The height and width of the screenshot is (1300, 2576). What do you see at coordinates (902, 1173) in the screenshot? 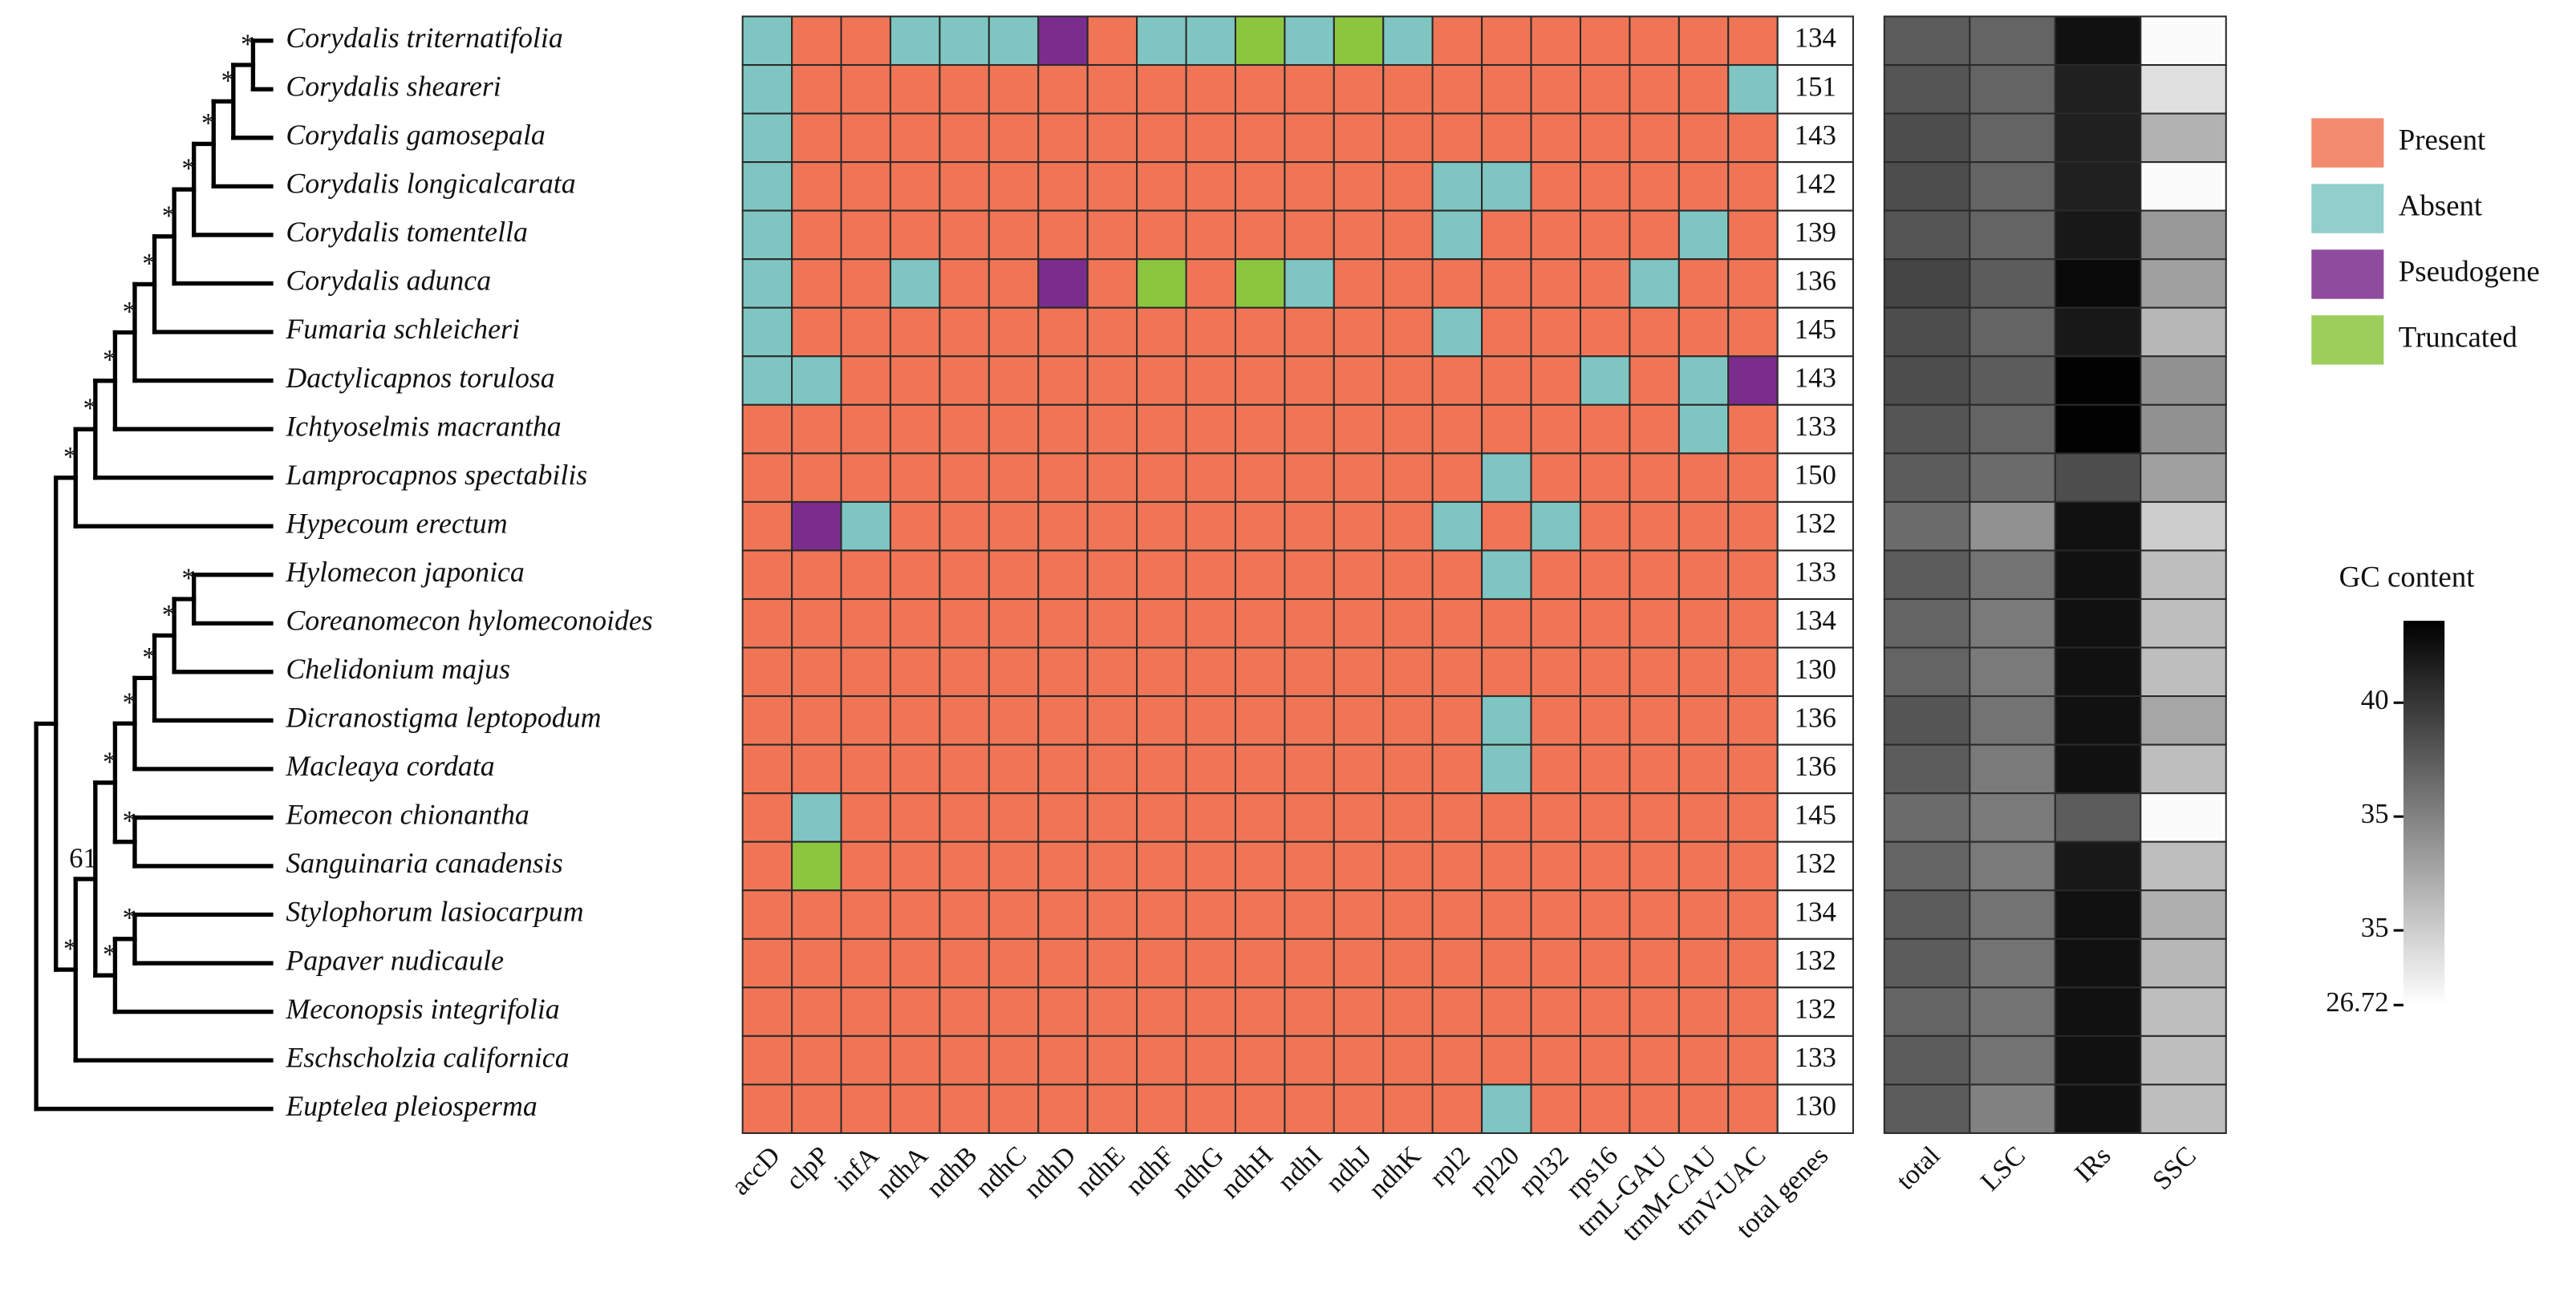
I see `column-label: ndhA` at bounding box center [902, 1173].